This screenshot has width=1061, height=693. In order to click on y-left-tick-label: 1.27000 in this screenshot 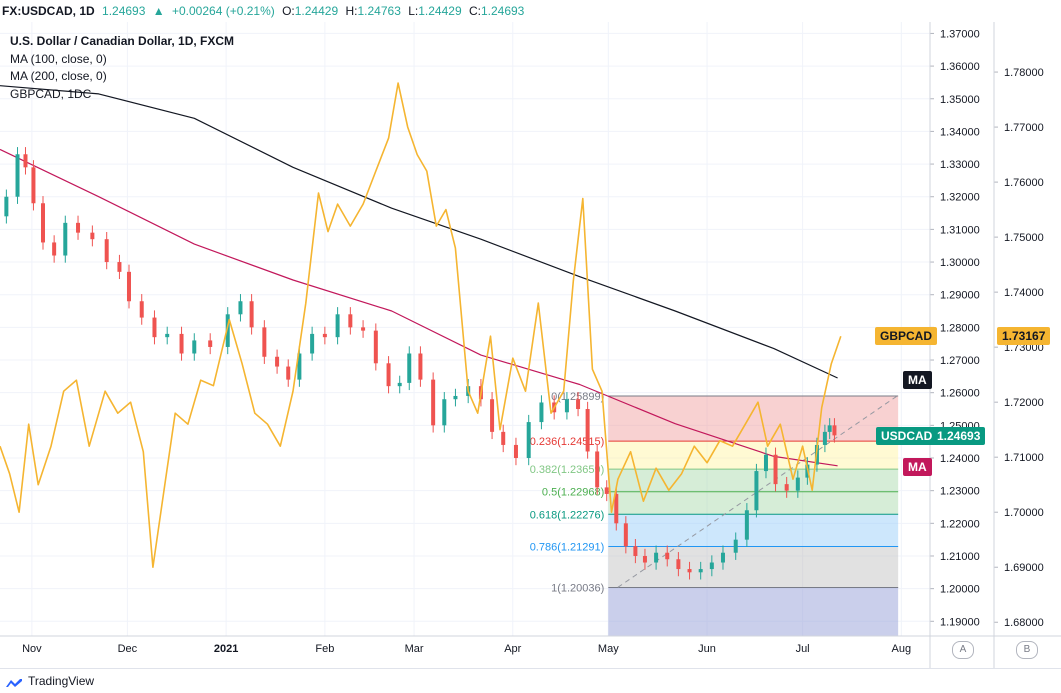, I will do `click(960, 361)`.